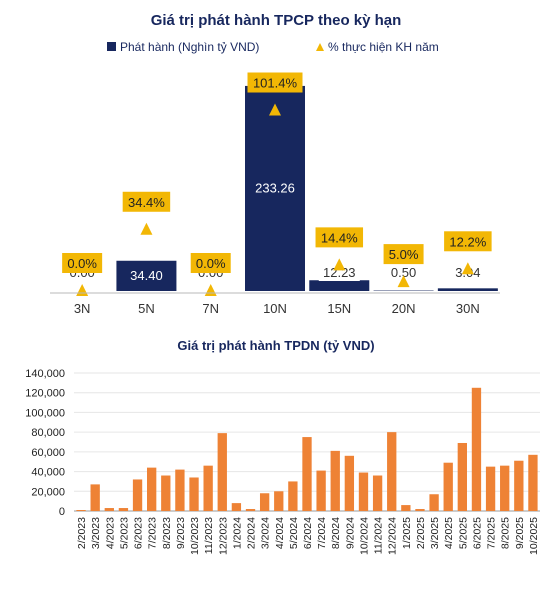 The image size is (553, 595). Describe the element at coordinates (463, 533) in the screenshot. I see `tpdn-x-tick-label: 5/2025` at that location.